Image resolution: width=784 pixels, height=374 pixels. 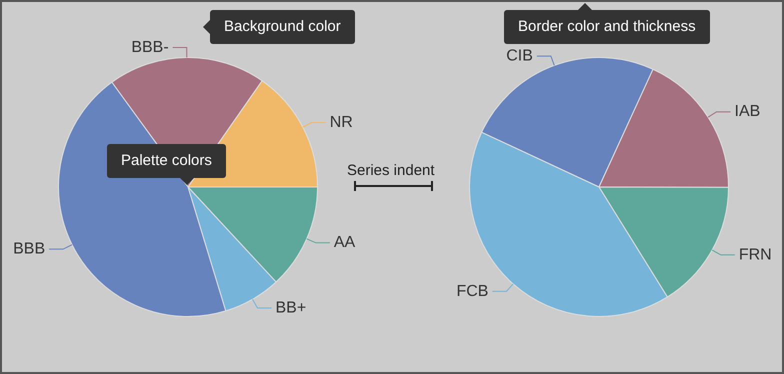 What do you see at coordinates (290, 307) in the screenshot?
I see `slice-label: BB+` at bounding box center [290, 307].